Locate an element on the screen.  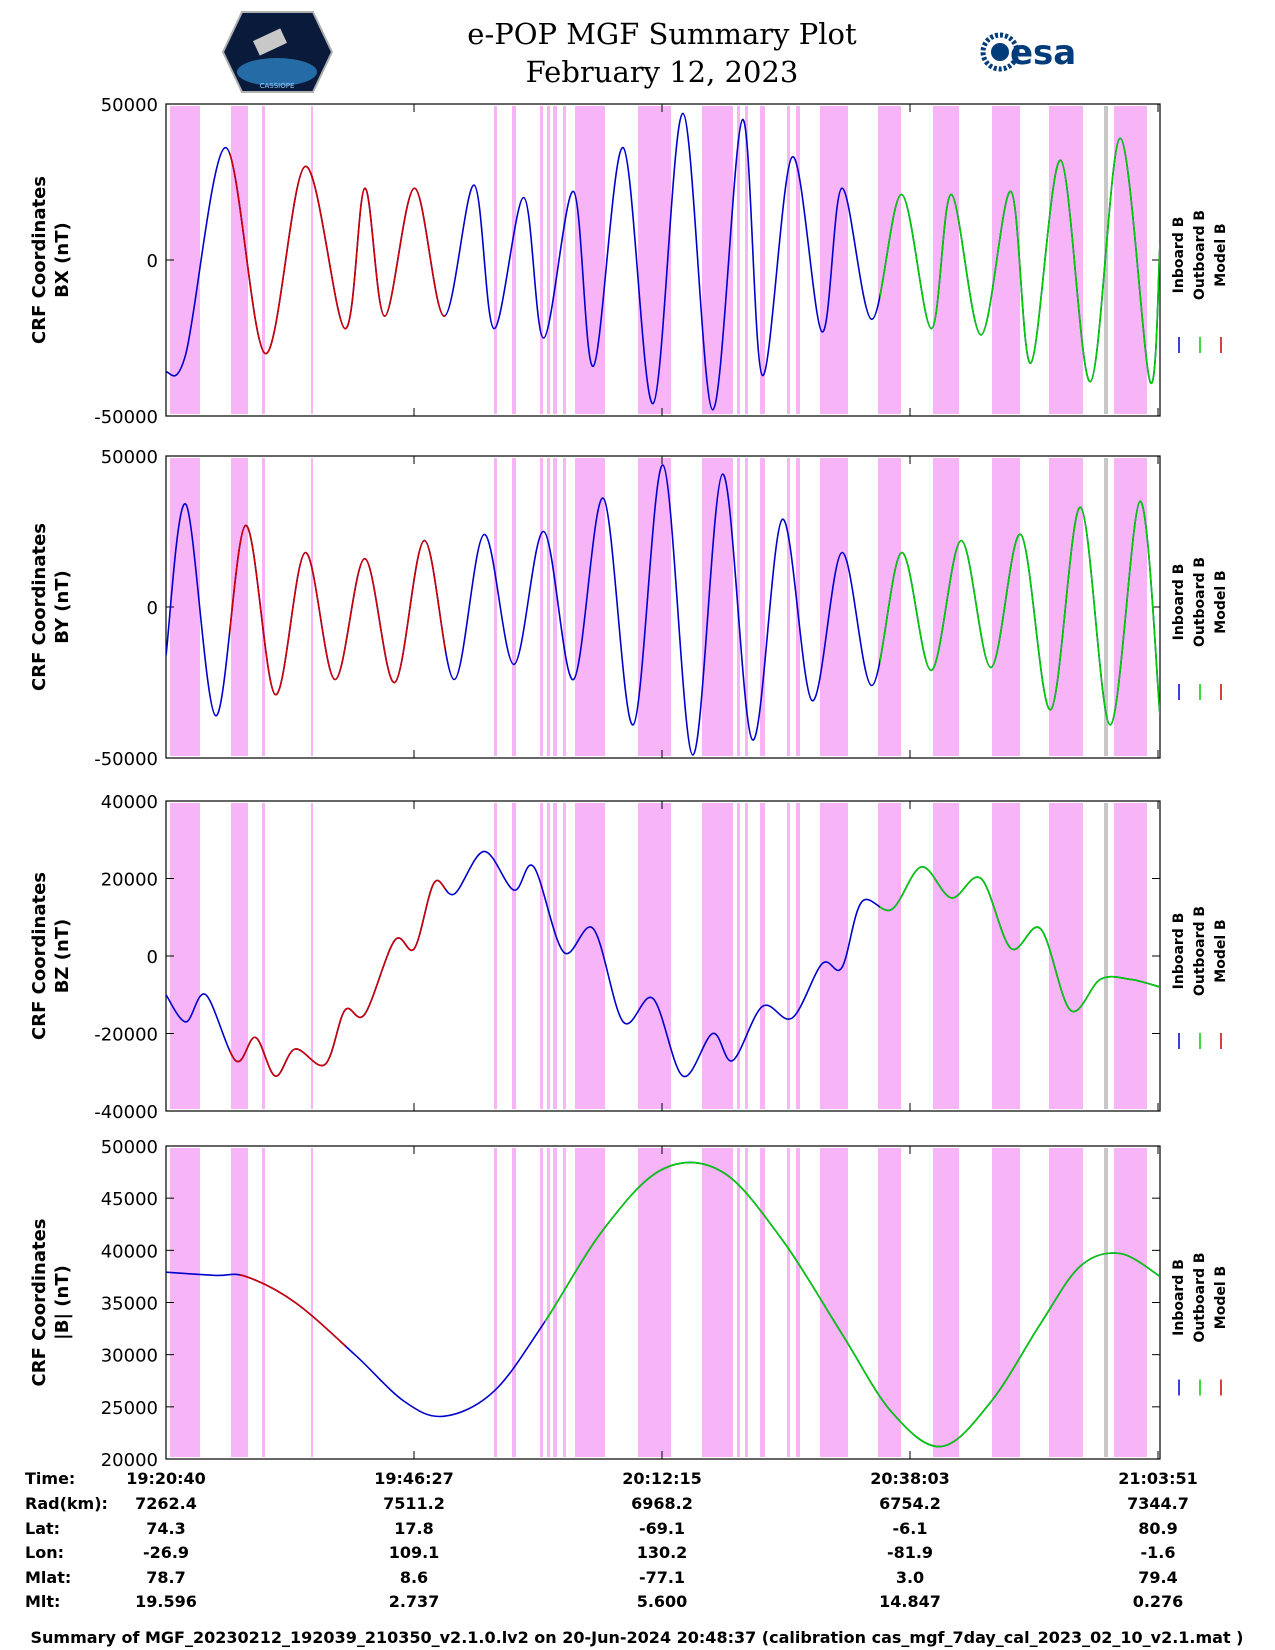
legend-label: Inboard B is located at coordinates (1179, 602).